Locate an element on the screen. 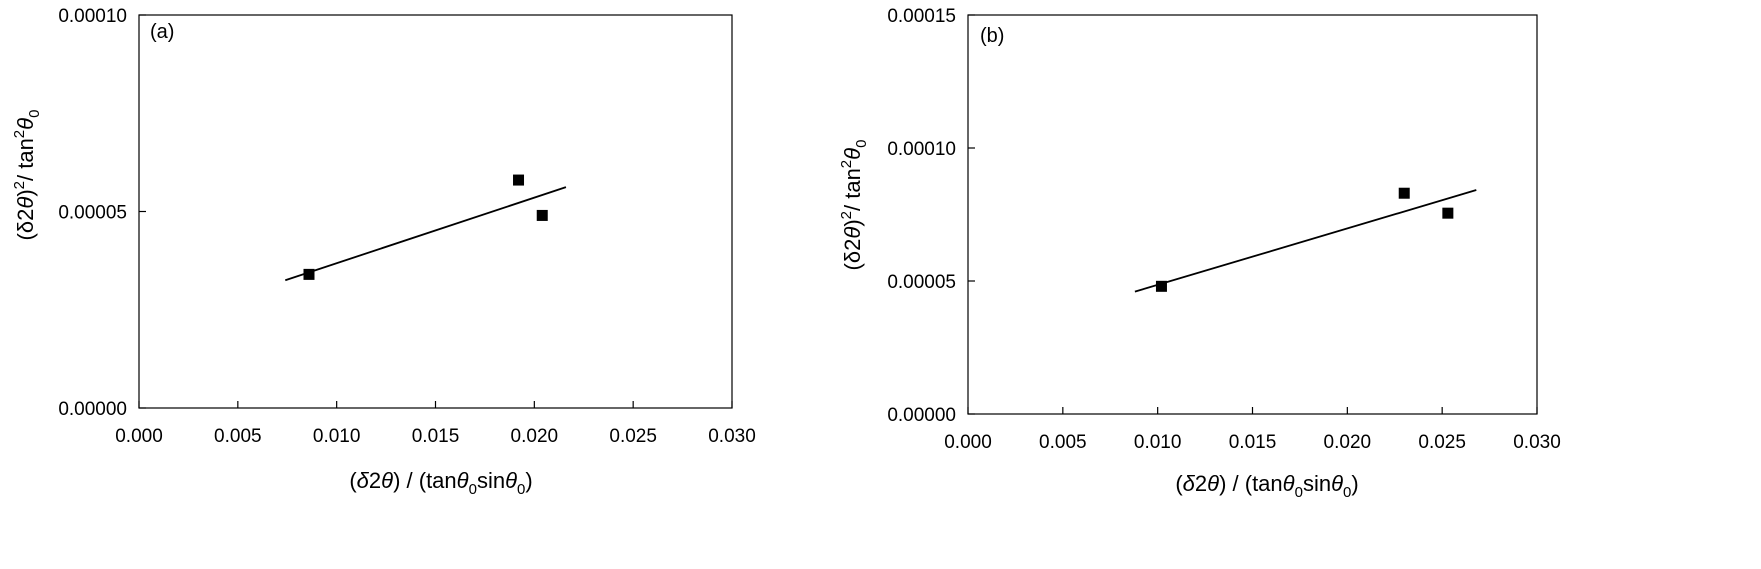 Image resolution: width=1761 pixels, height=569 pixels. panel-label: (b) is located at coordinates (992, 36).